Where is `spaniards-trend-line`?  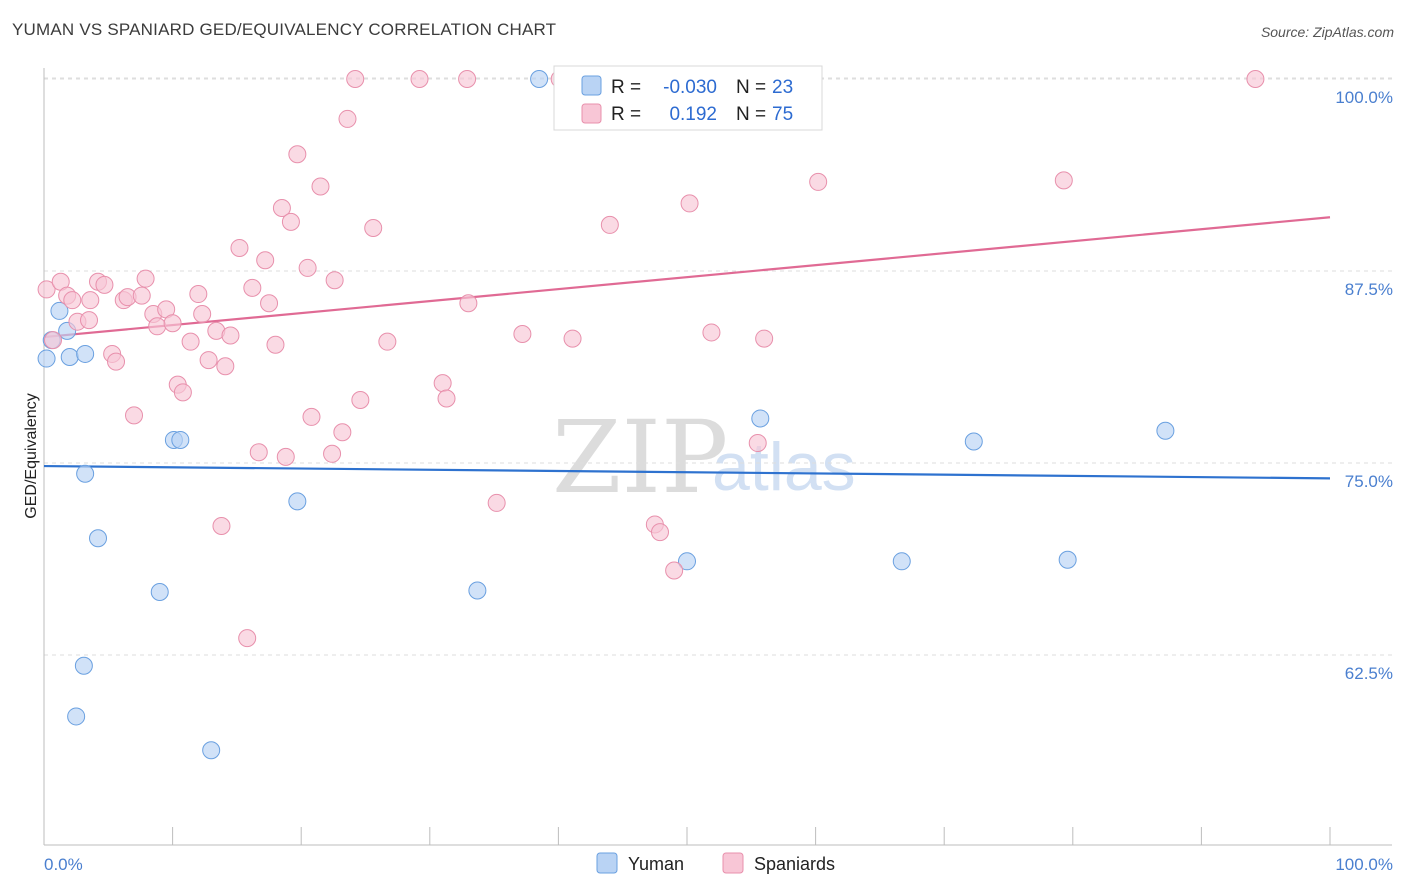
spaniards-trend-line is located at coordinates (687, 277).